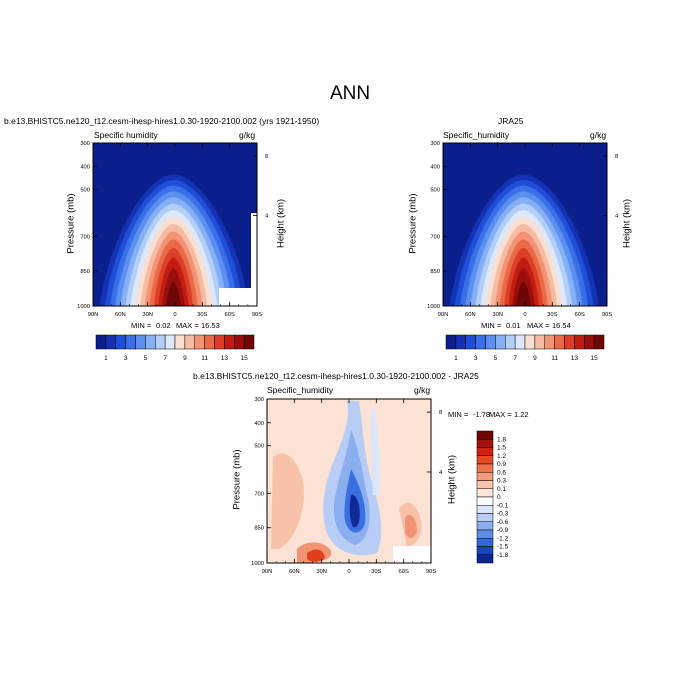  What do you see at coordinates (187, 325) in the screenshot?
I see `panel1-max-label: MAX =` at bounding box center [187, 325].